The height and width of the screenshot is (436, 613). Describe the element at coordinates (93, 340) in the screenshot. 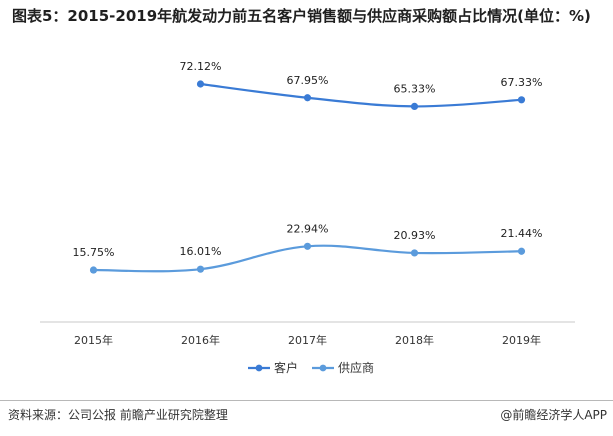

I see `x-tick-label: 2015年` at that location.